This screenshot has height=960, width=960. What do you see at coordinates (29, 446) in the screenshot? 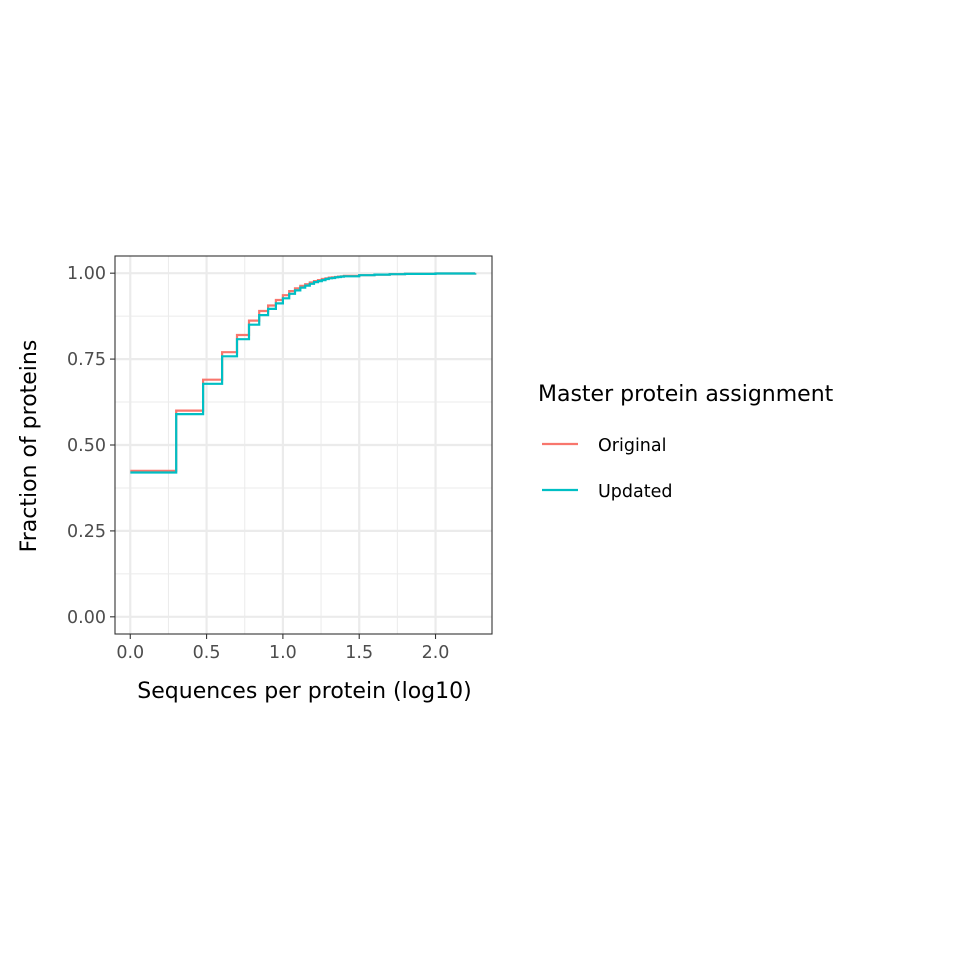
I see `y-axis-title: Fraction of proteins` at bounding box center [29, 446].